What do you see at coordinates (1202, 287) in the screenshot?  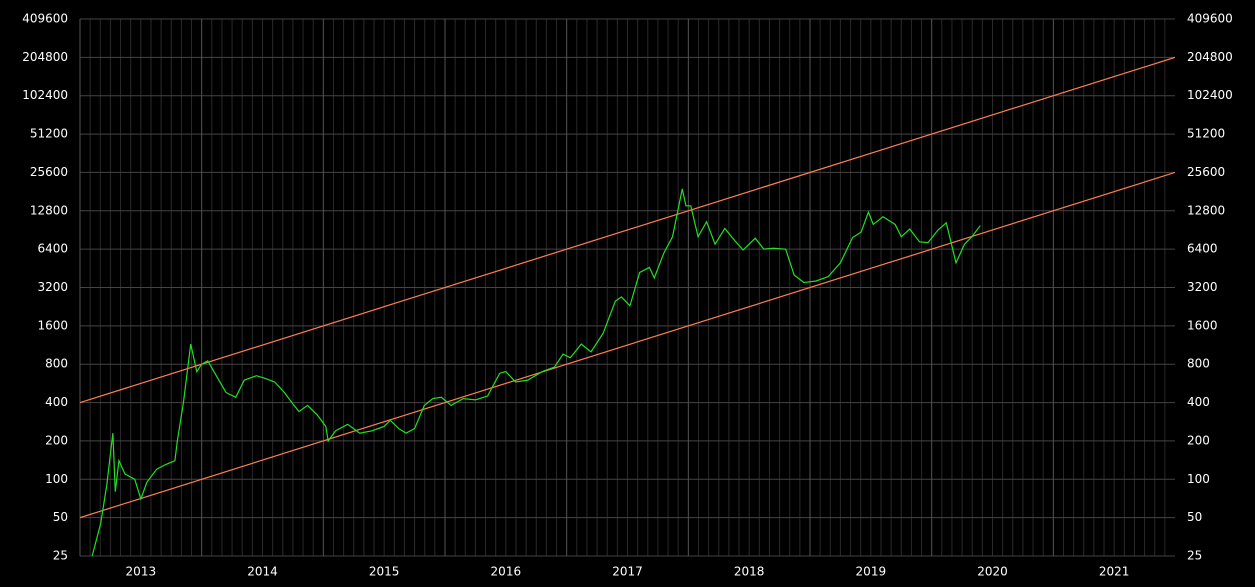 I see `y2-tick-label: 3200` at bounding box center [1202, 287].